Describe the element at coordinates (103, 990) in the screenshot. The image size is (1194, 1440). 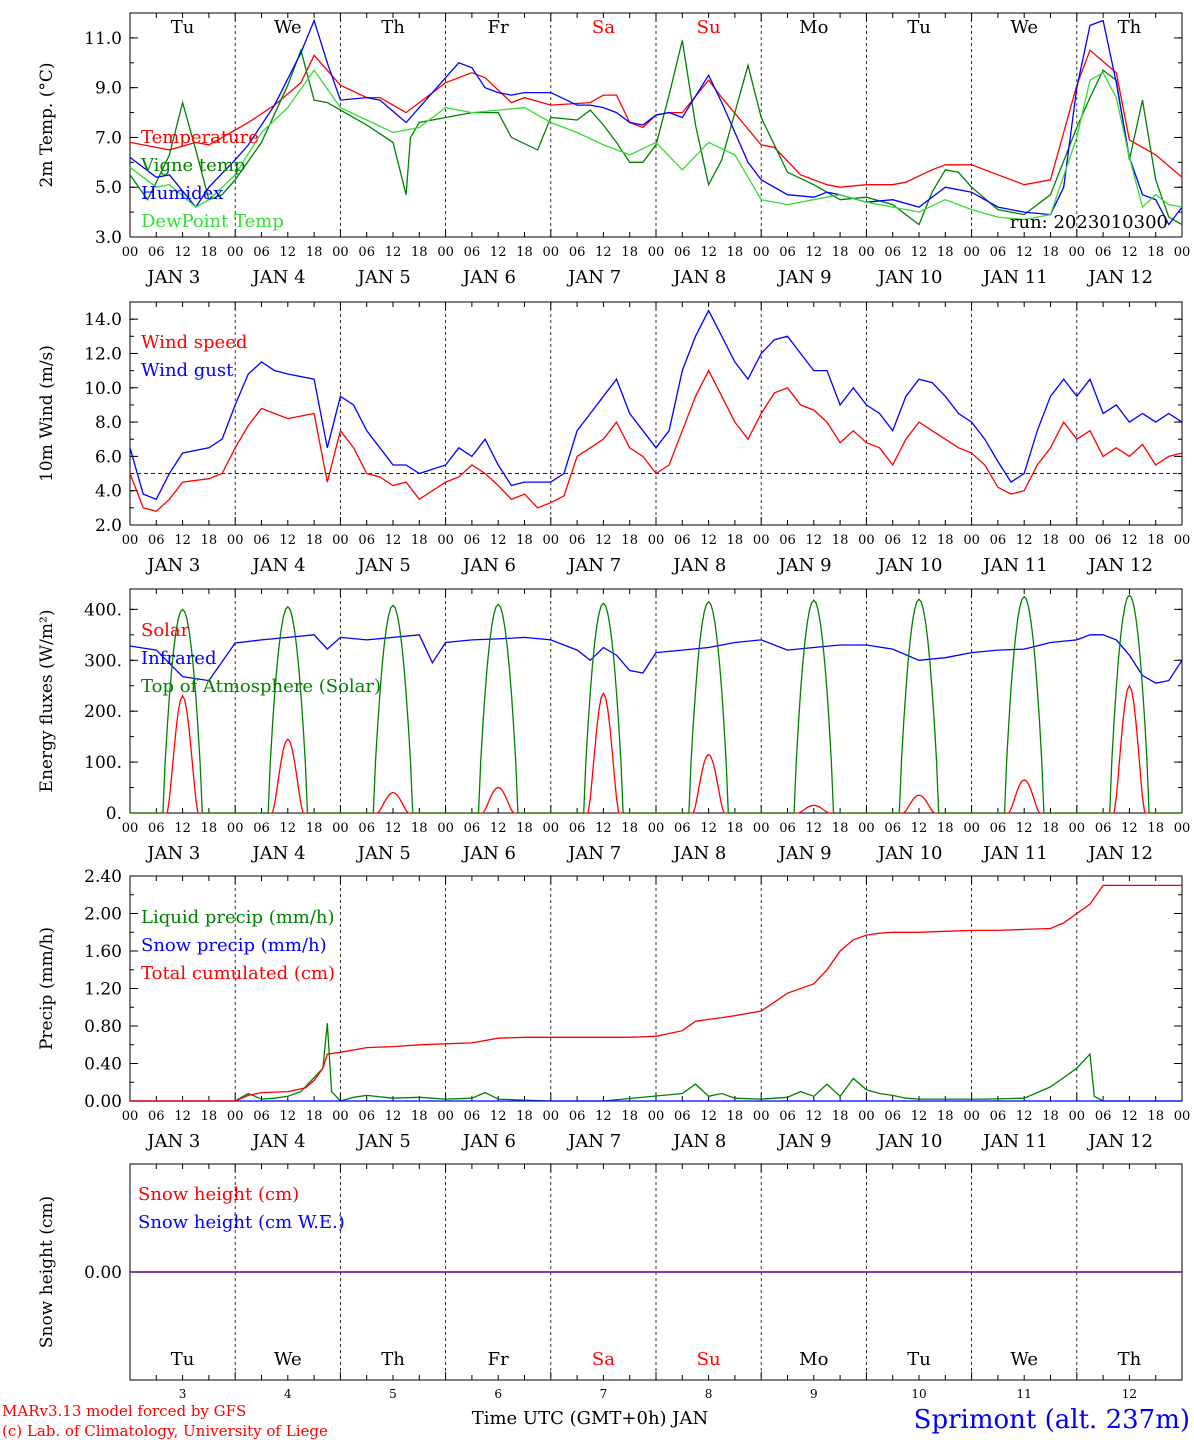
I see `y-tick-label: 1.20` at that location.